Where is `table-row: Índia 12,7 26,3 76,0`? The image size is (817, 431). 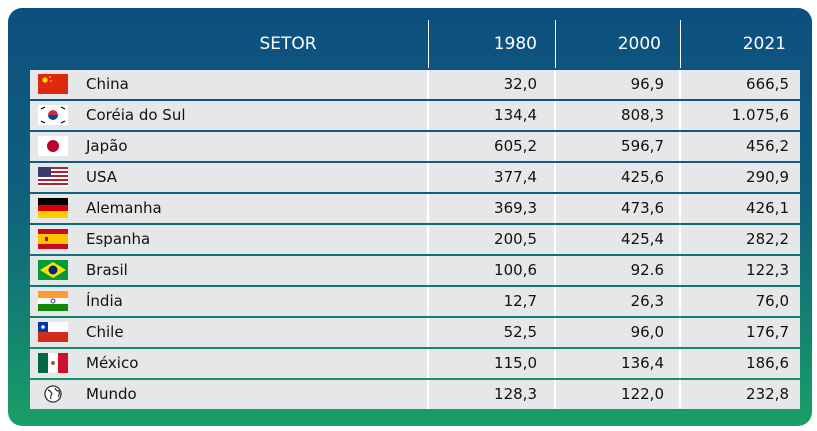 table-row: Índia 12,7 26,3 76,0 is located at coordinates (415, 301).